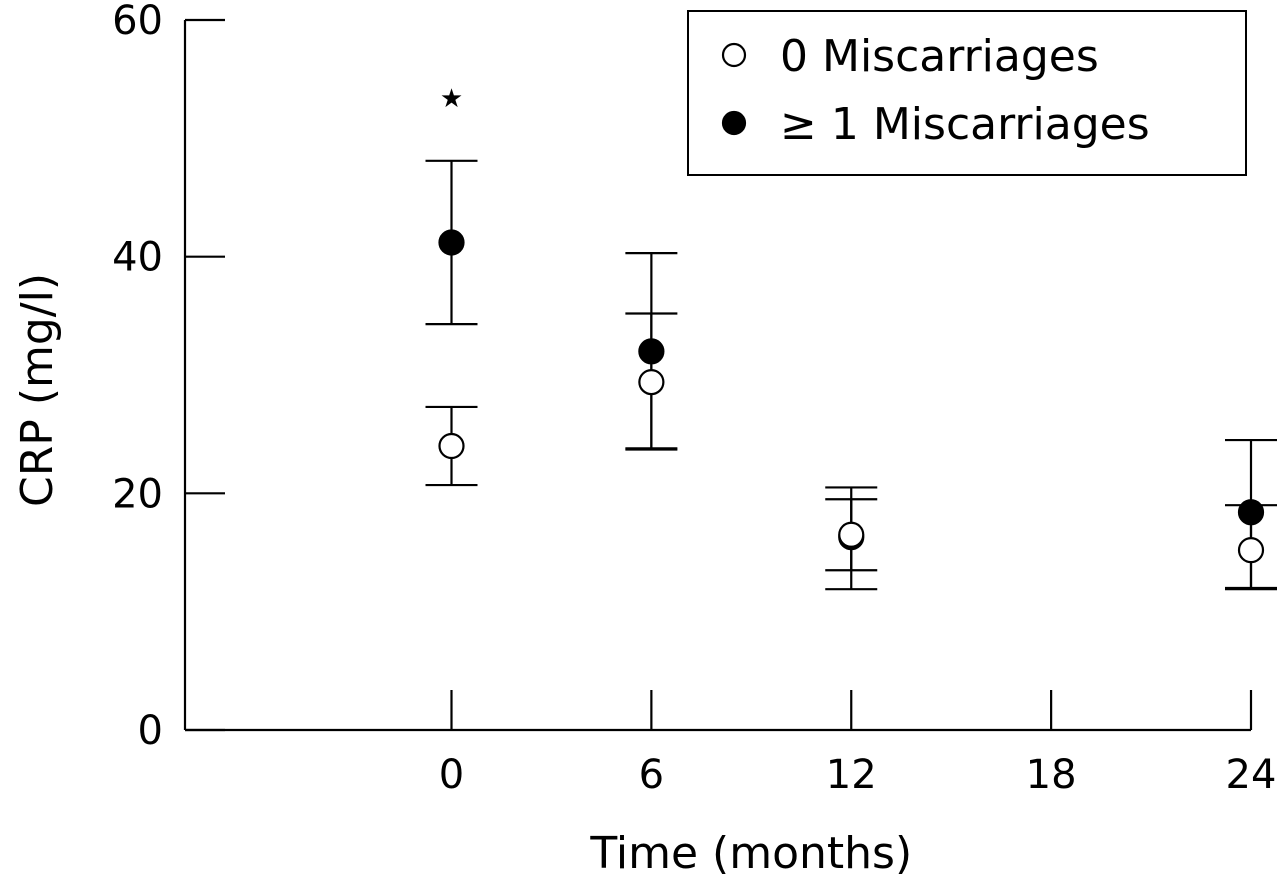 The width and height of the screenshot is (1280, 888). I want to click on y-tick-label: 40, so click(137, 258).